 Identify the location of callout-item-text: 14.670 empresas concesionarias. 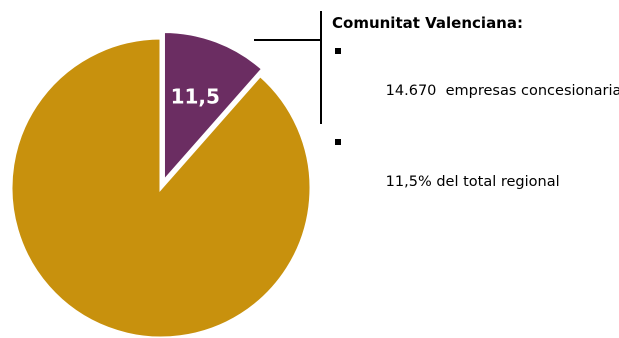
(502, 91).